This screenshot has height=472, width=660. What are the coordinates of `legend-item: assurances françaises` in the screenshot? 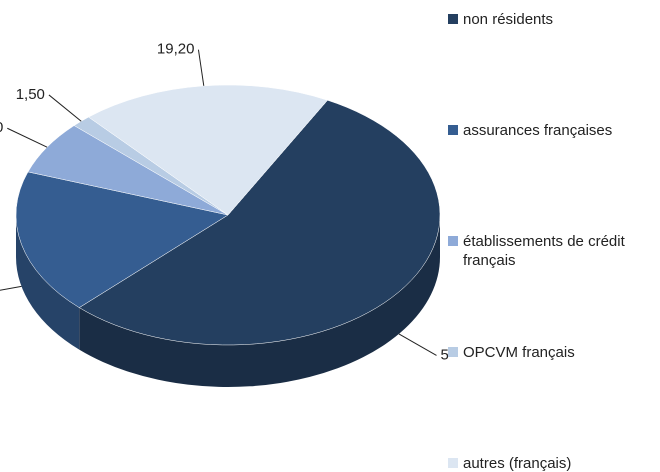 It's located at (540, 130).